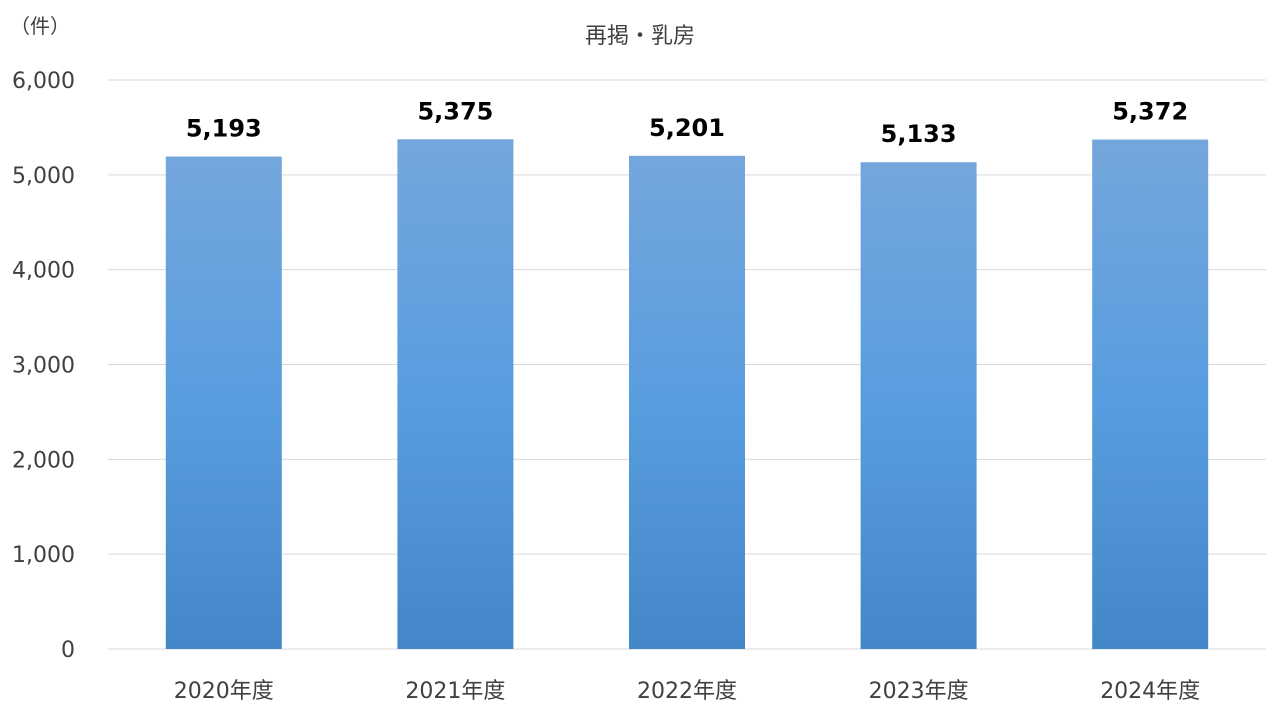 Image resolution: width=1280 pixels, height=720 pixels. Describe the element at coordinates (43, 460) in the screenshot. I see `y-tick-label: 2,000` at that location.